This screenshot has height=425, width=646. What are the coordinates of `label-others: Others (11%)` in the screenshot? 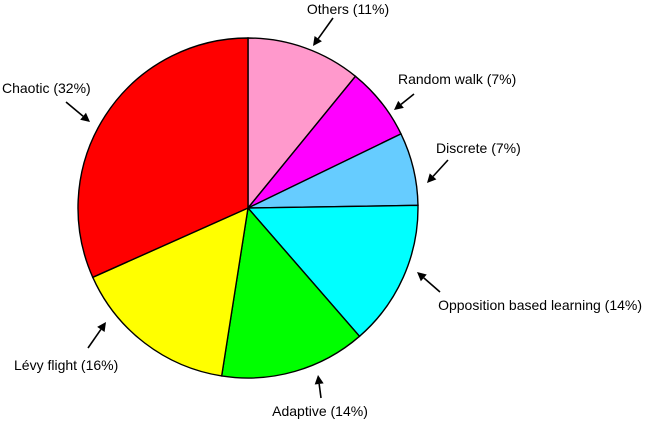 It's located at (348, 9).